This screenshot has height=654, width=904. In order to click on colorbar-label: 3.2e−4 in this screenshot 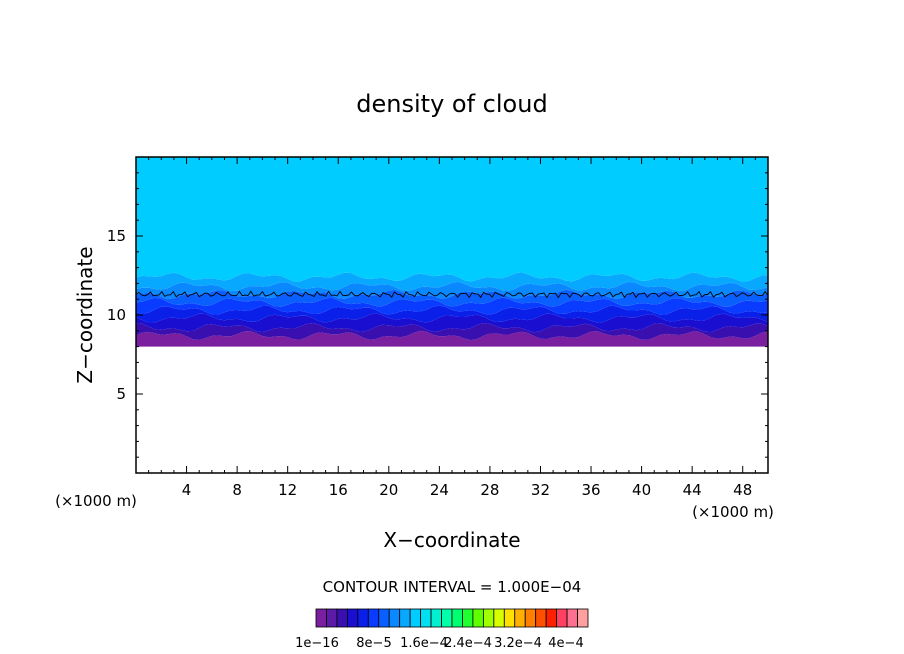, I will do `click(518, 643)`.